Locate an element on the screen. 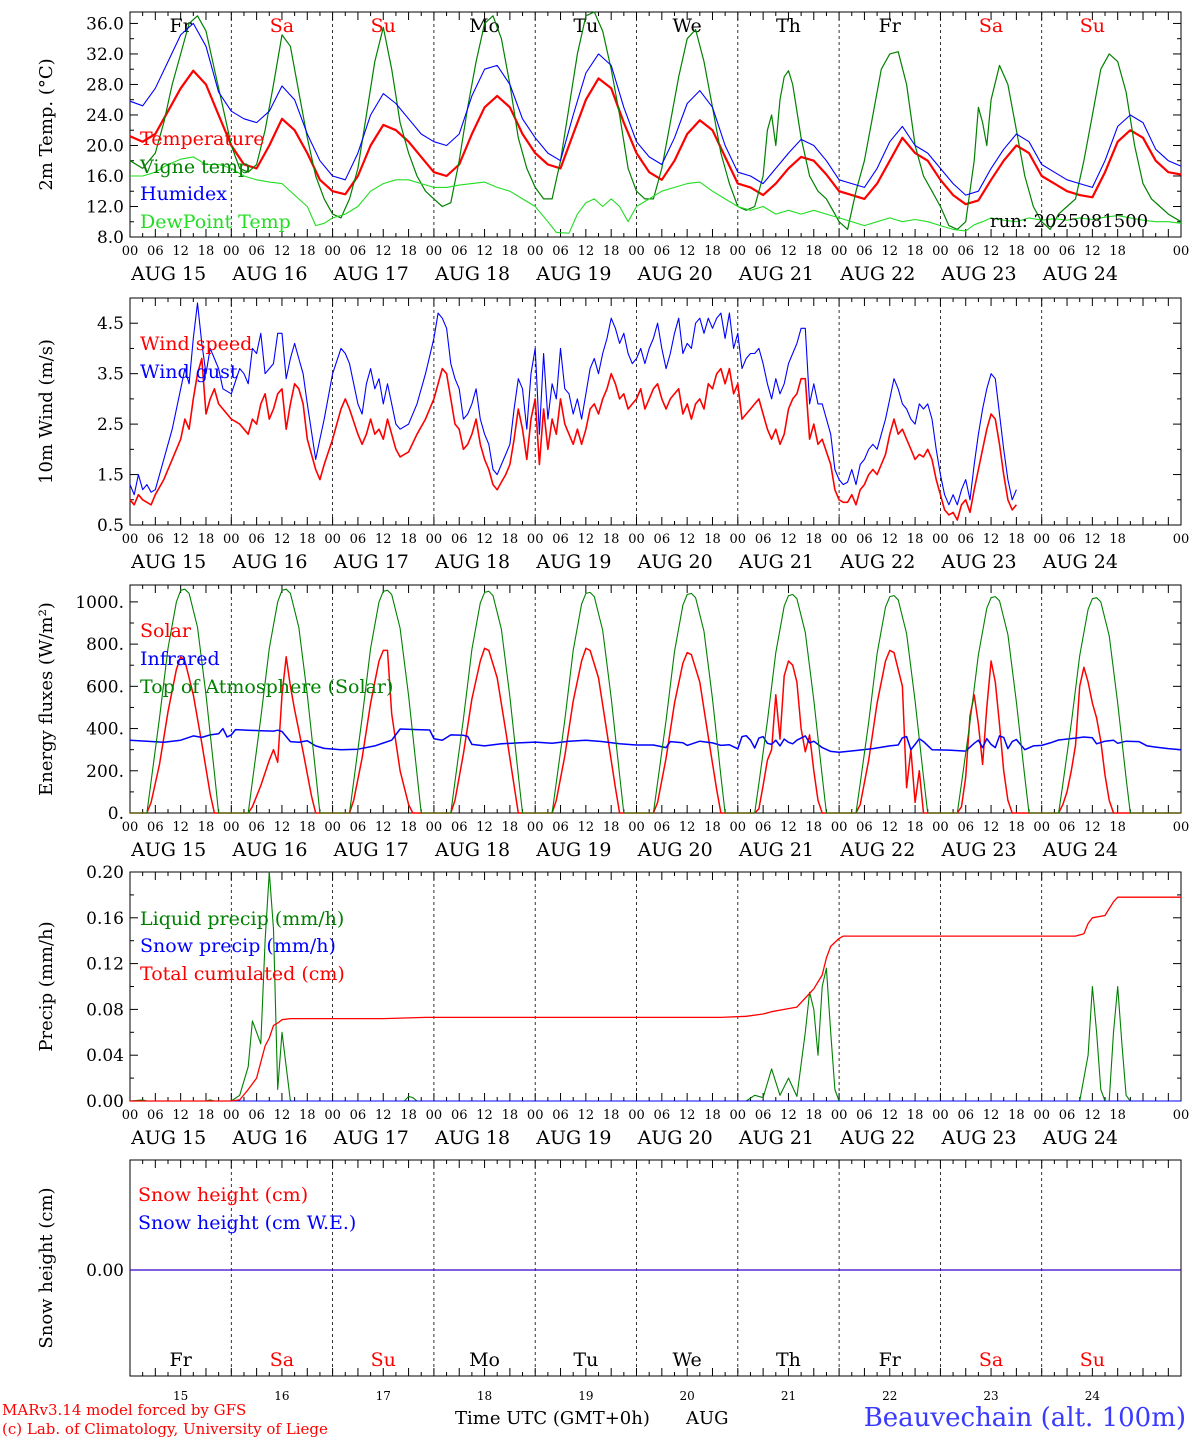  y-tick-label: 0. is located at coordinates (116, 814).